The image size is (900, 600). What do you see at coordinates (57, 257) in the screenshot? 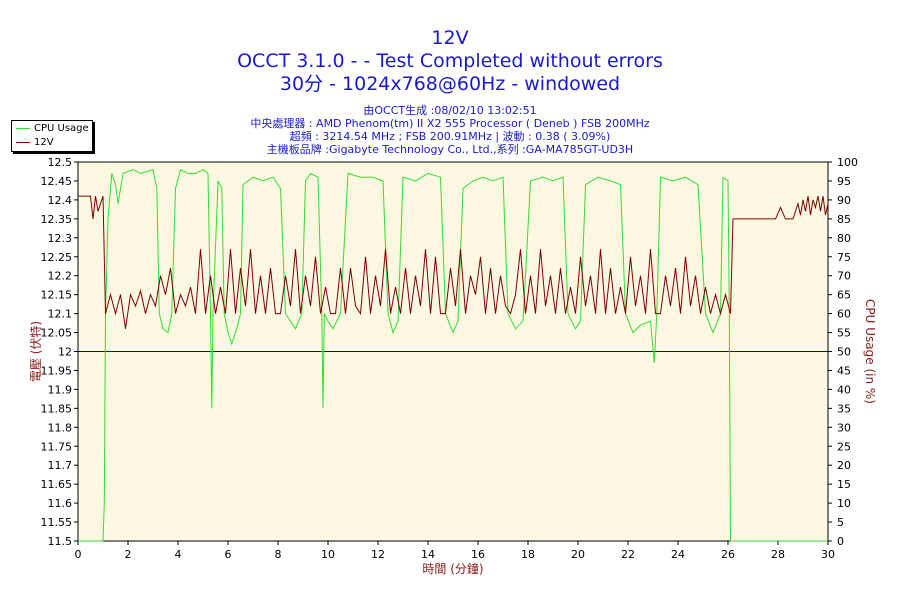
I see `y-left-tick-label: 12.25` at bounding box center [57, 257].